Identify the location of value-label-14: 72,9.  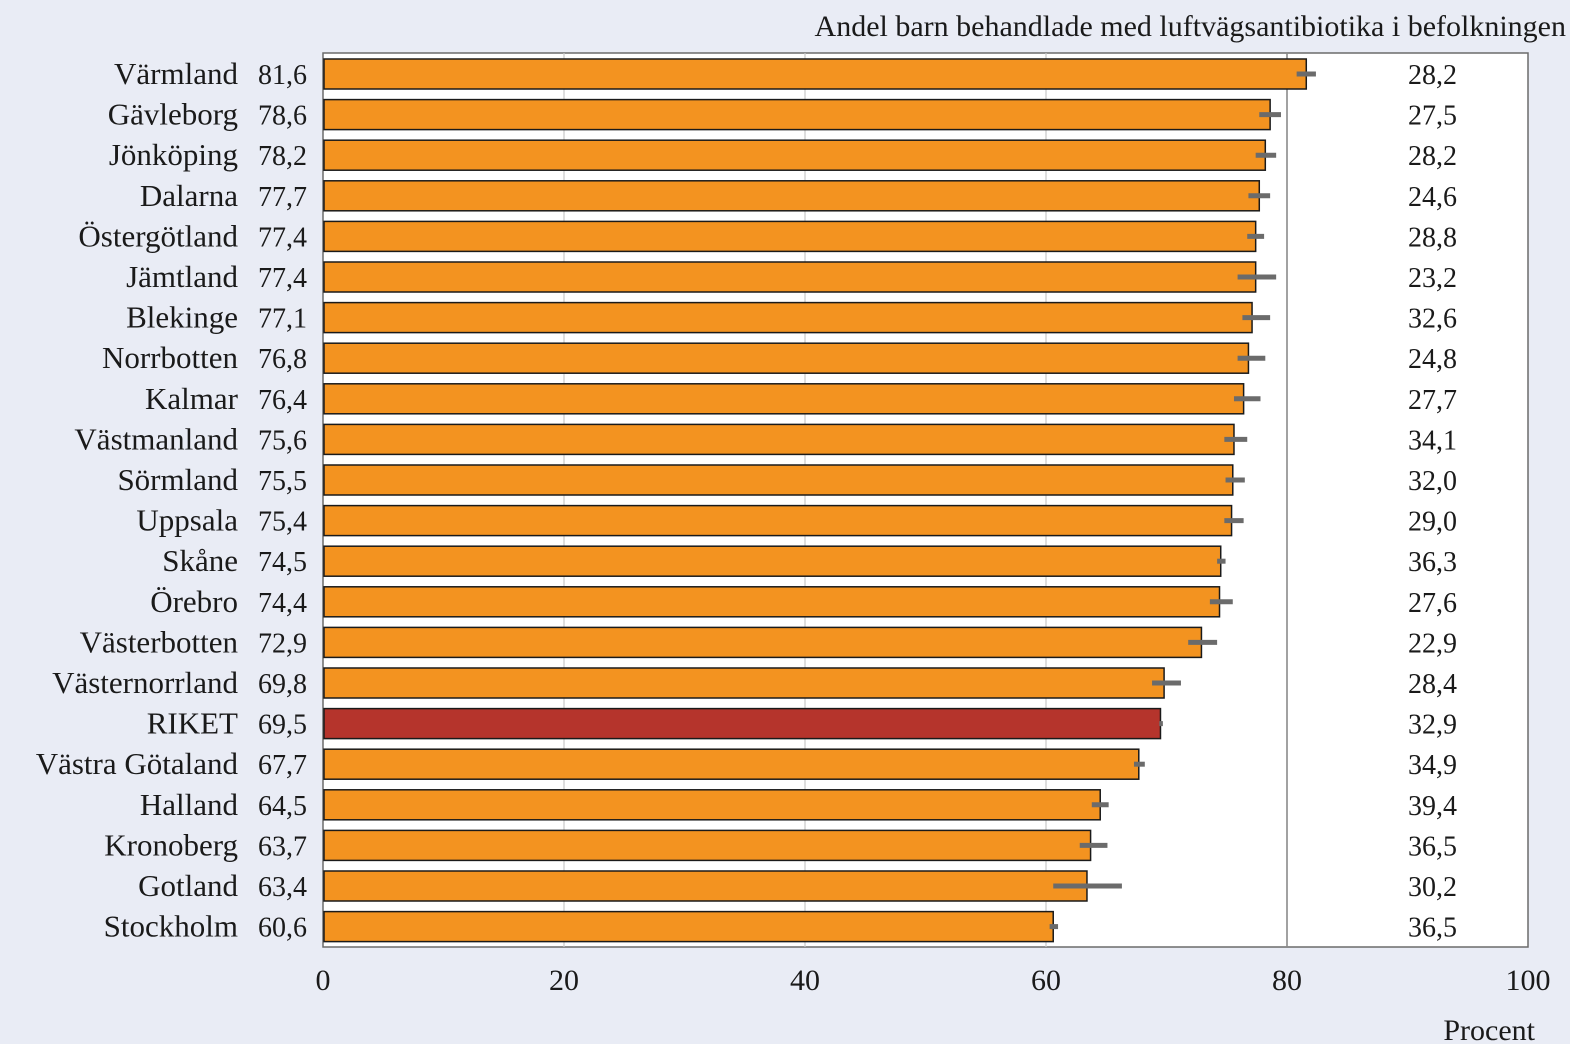
(282, 643).